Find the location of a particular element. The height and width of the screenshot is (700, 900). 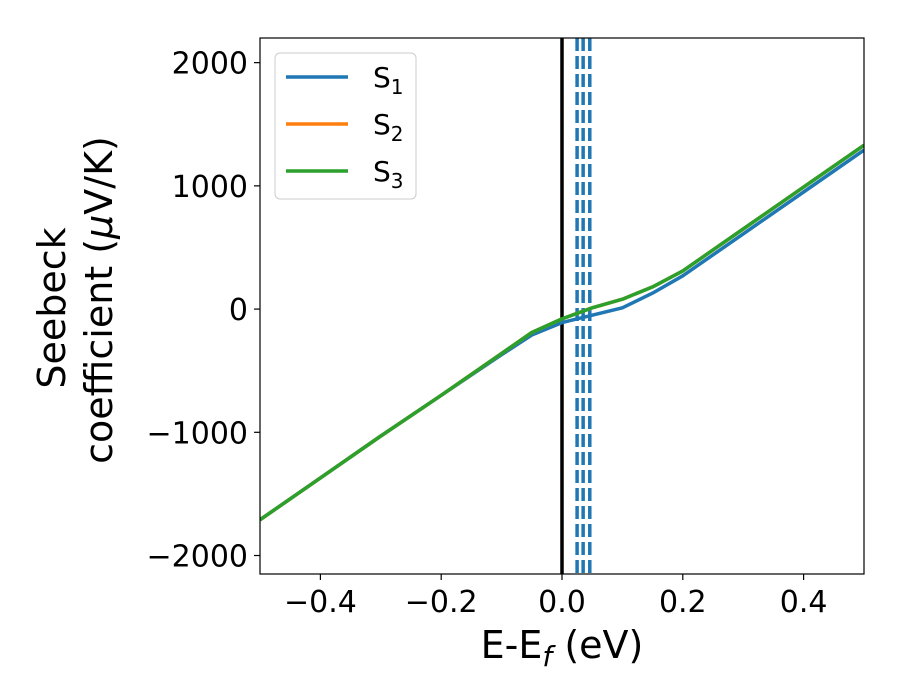

reference-lines is located at coordinates (576, 306).